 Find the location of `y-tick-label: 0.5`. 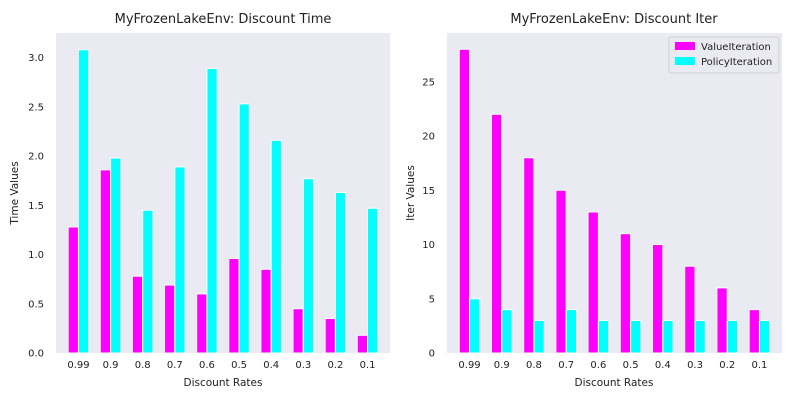

y-tick-label: 0.5 is located at coordinates (36, 304).